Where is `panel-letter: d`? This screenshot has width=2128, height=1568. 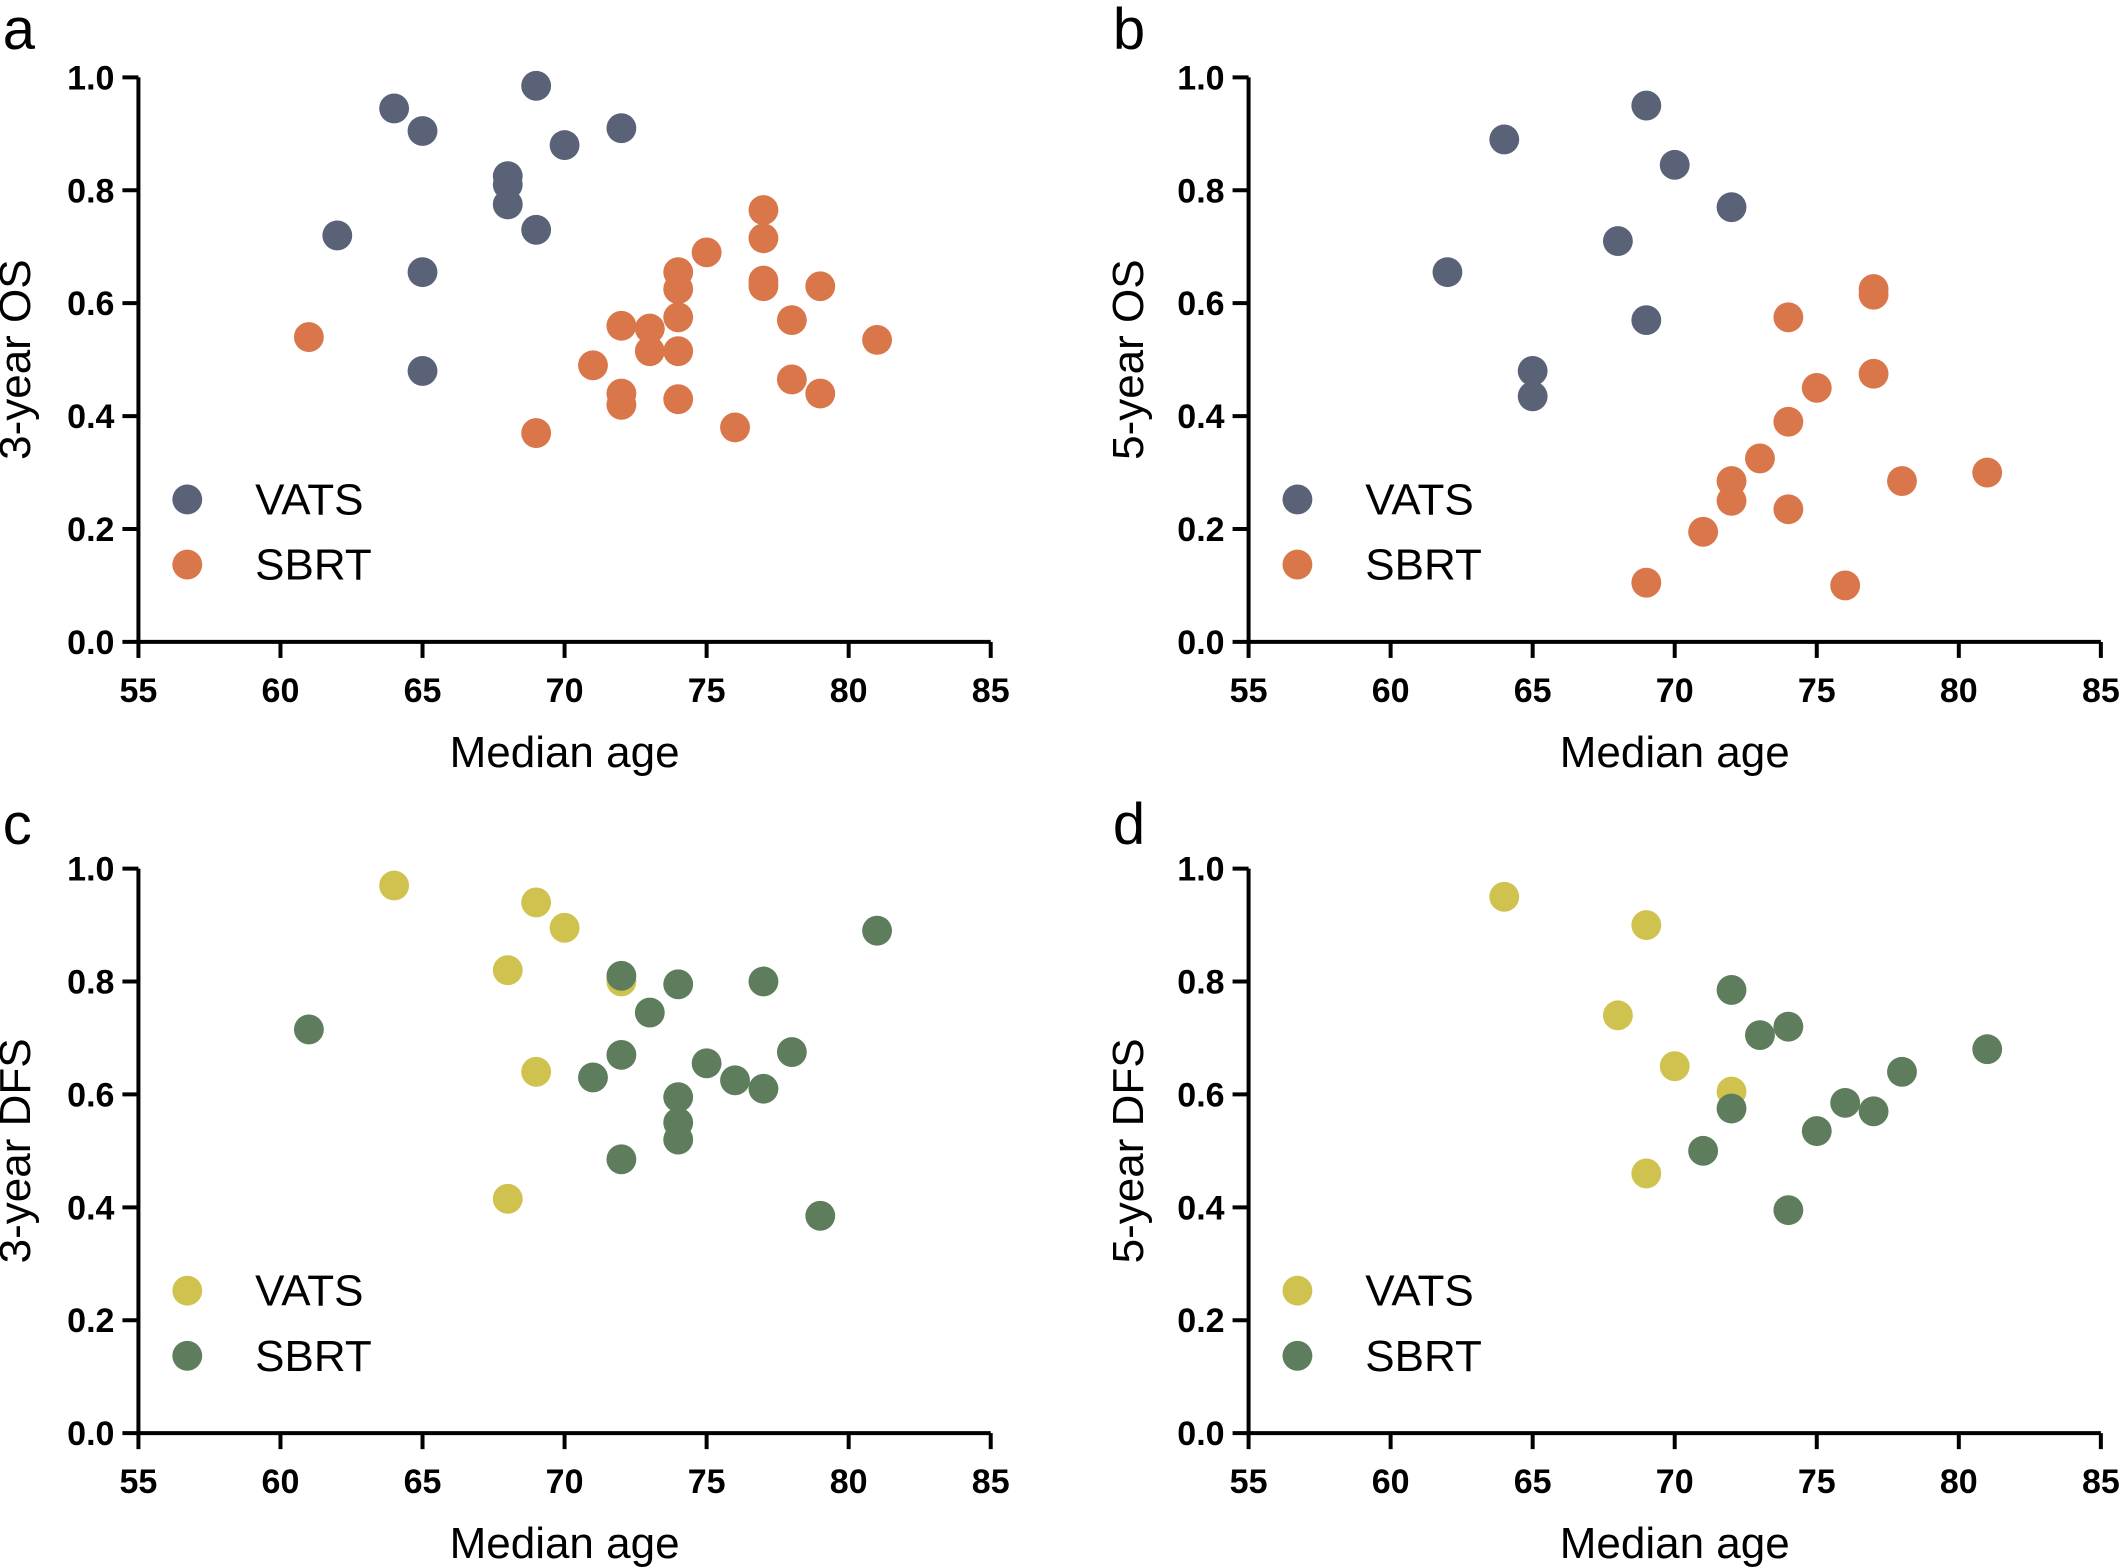 panel-letter: d is located at coordinates (1129, 824).